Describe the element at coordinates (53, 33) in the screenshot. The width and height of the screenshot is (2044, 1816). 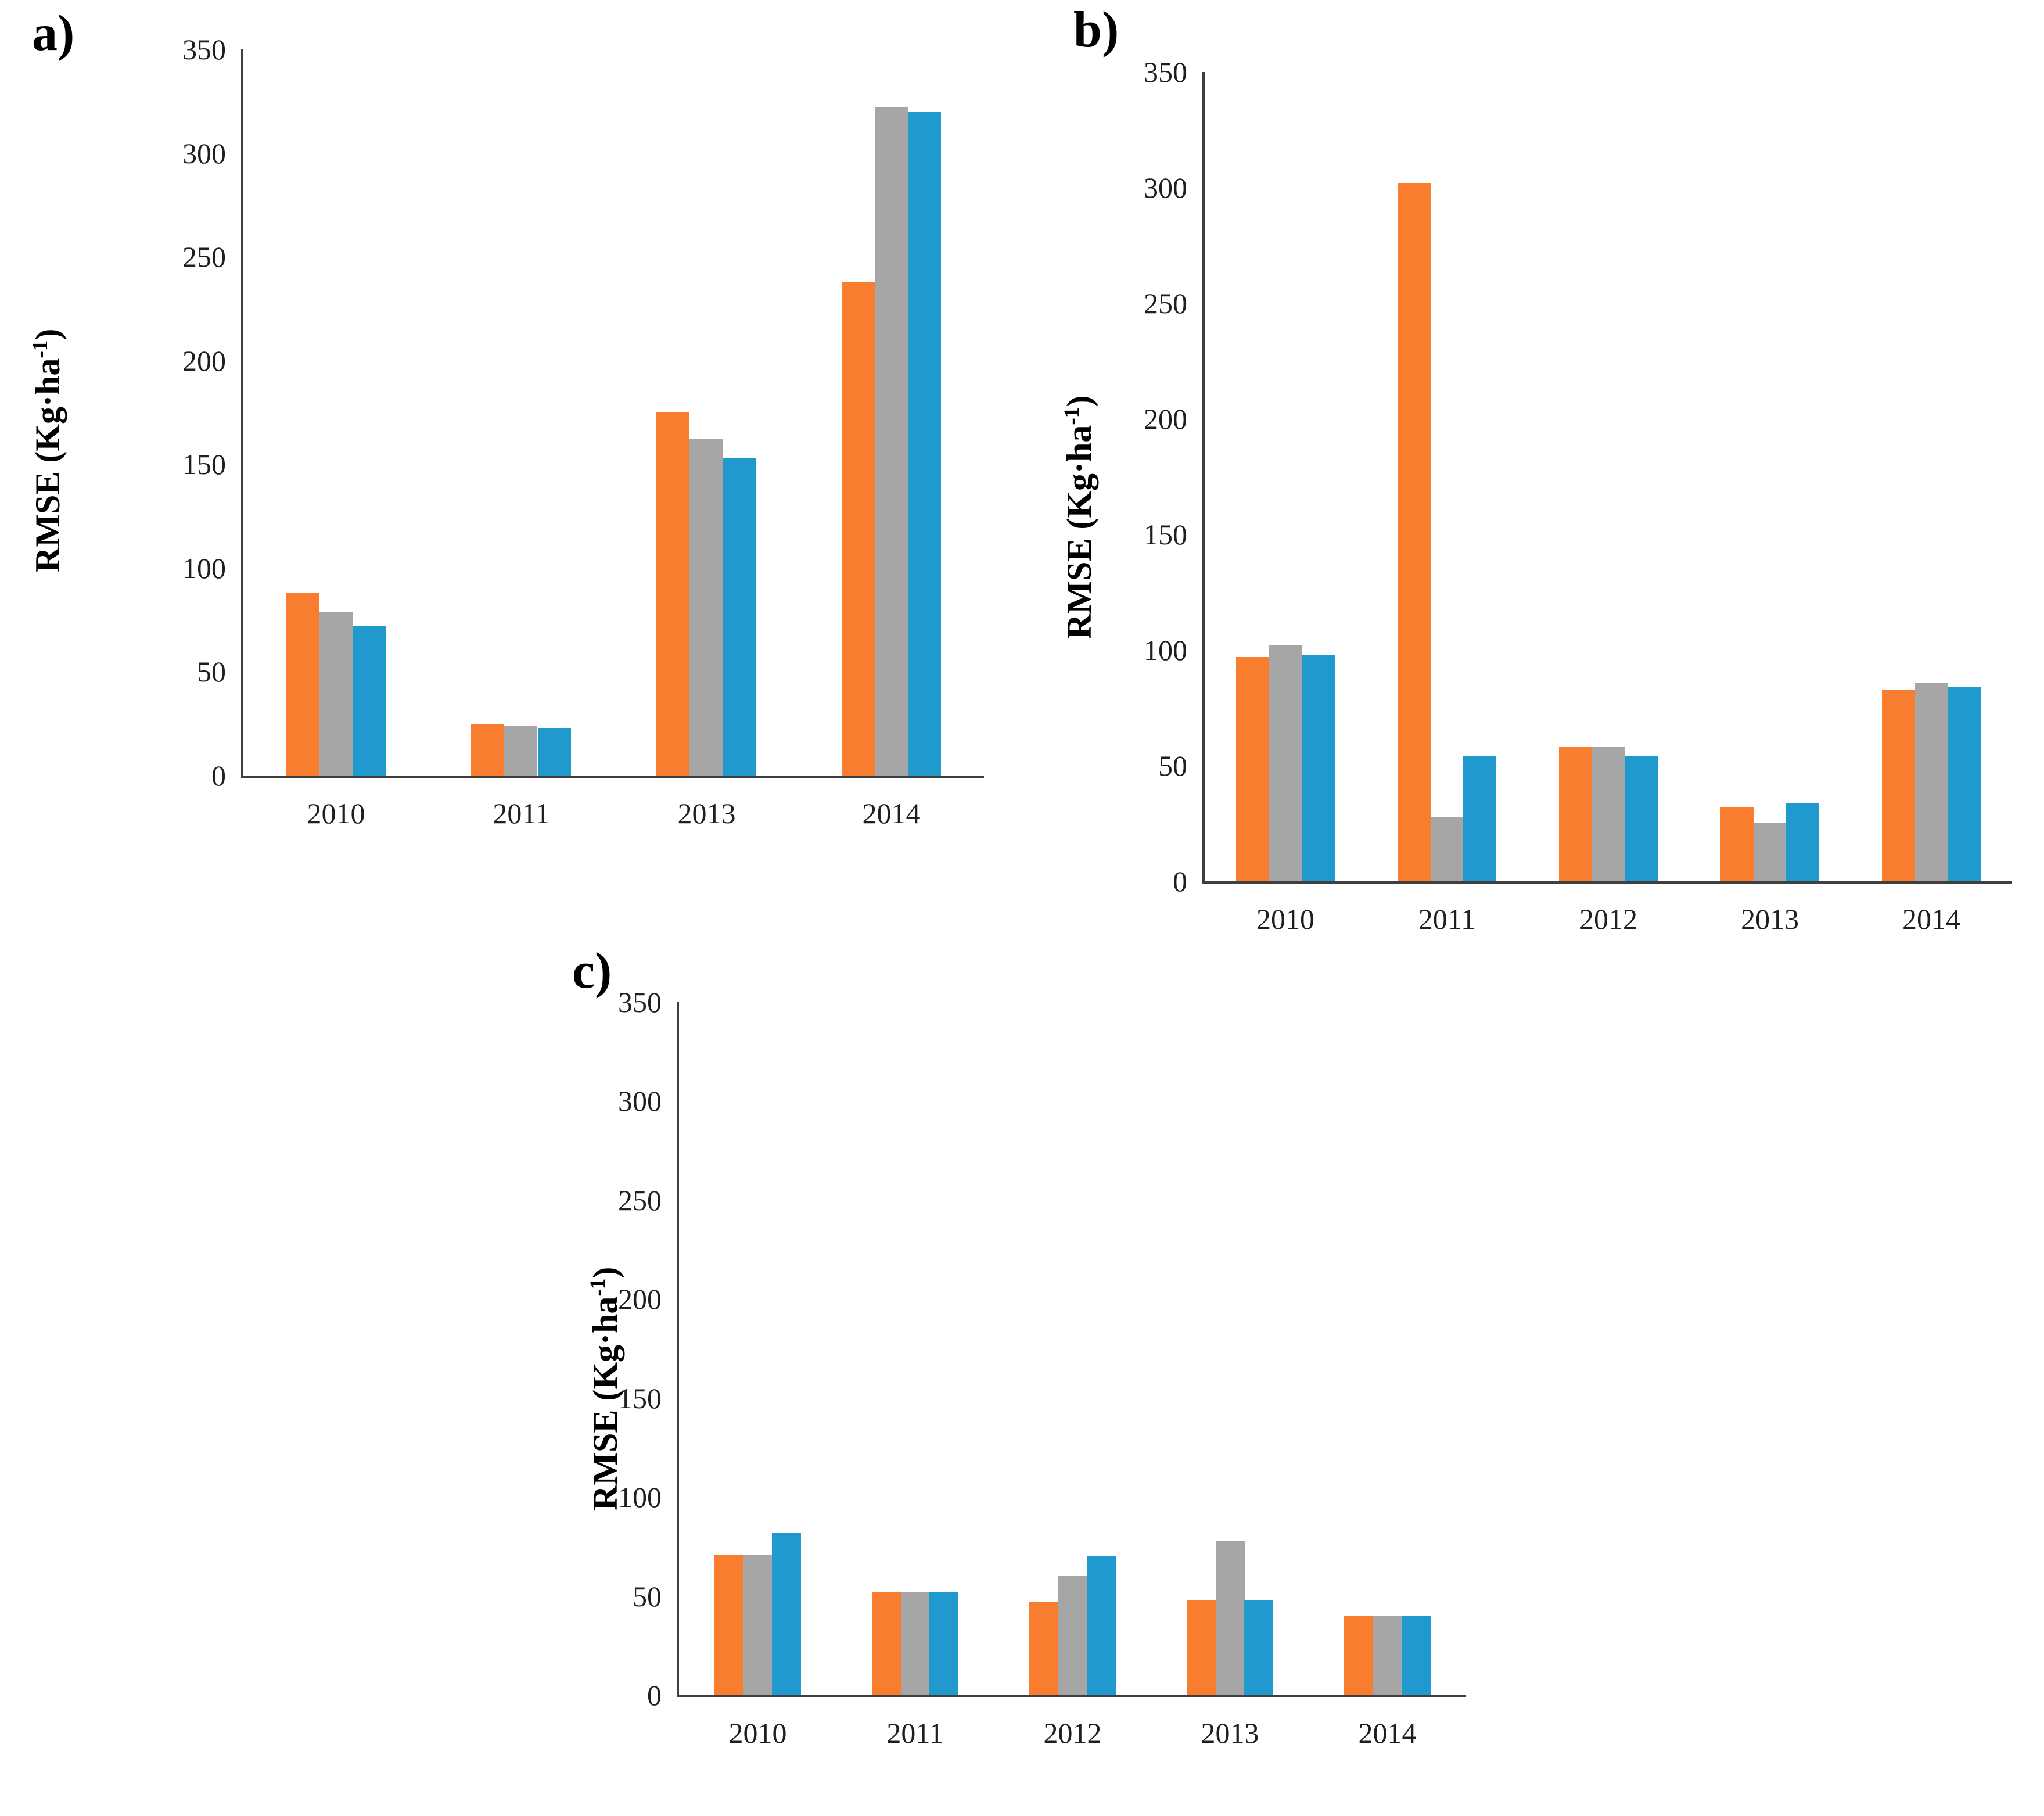
I see `panel-label-a: a)` at that location.